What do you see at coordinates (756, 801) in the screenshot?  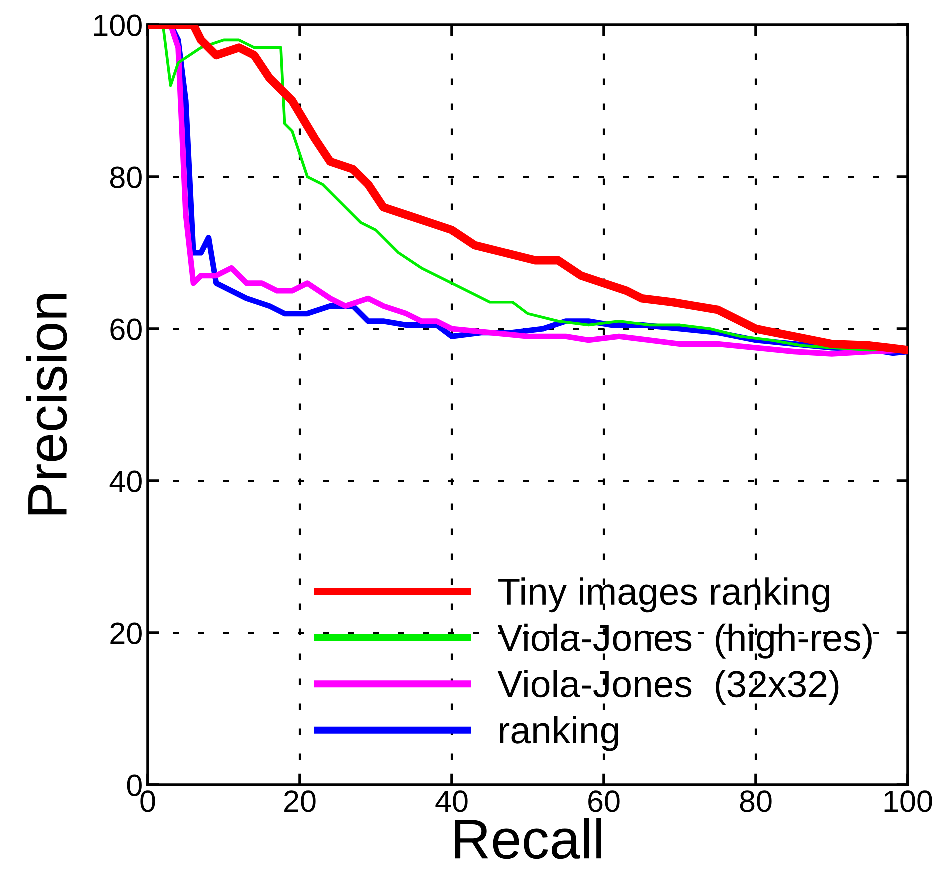 I see `x-tick-label: 80` at bounding box center [756, 801].